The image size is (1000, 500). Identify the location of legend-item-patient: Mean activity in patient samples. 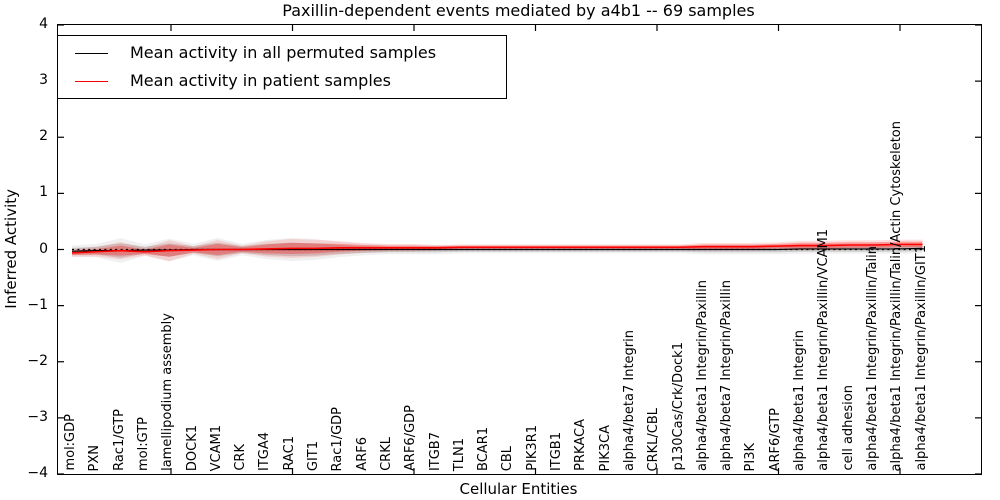
(282, 81).